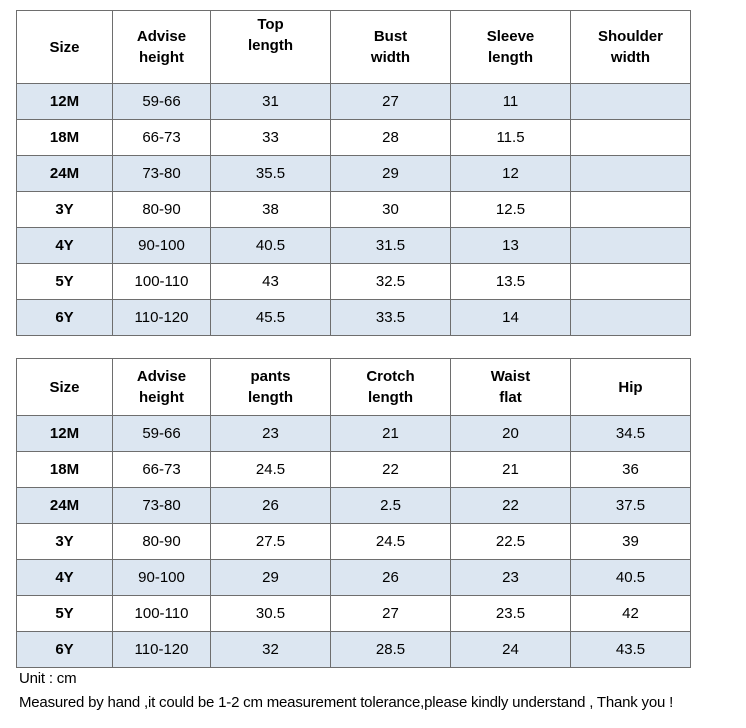 This screenshot has height=728, width=746. Describe the element at coordinates (161, 649) in the screenshot. I see `table-cell: 110-120` at that location.